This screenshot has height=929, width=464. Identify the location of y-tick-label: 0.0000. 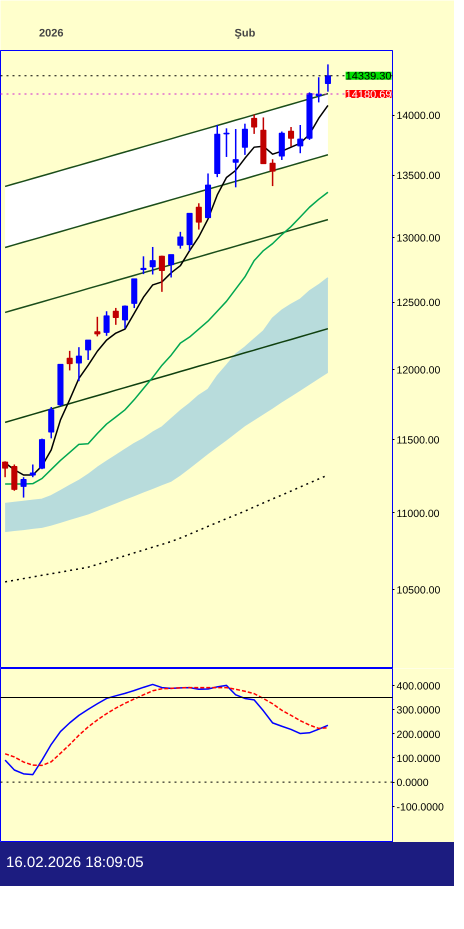
(412, 783).